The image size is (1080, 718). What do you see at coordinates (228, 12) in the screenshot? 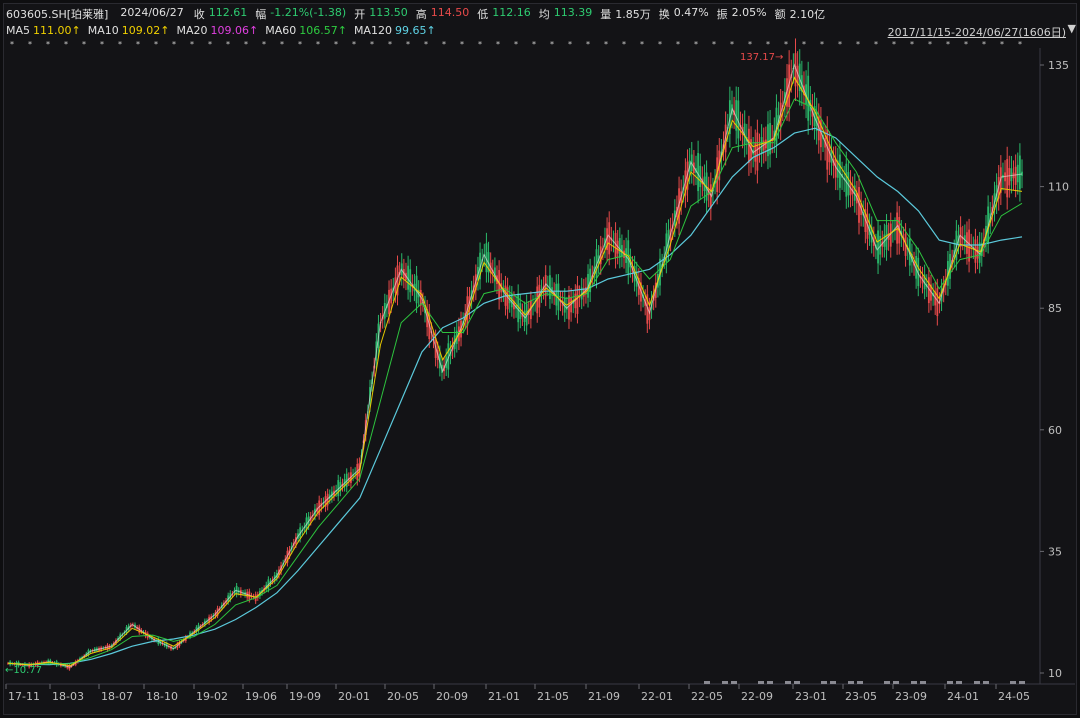
I see `close-value: 112.61` at bounding box center [228, 12].